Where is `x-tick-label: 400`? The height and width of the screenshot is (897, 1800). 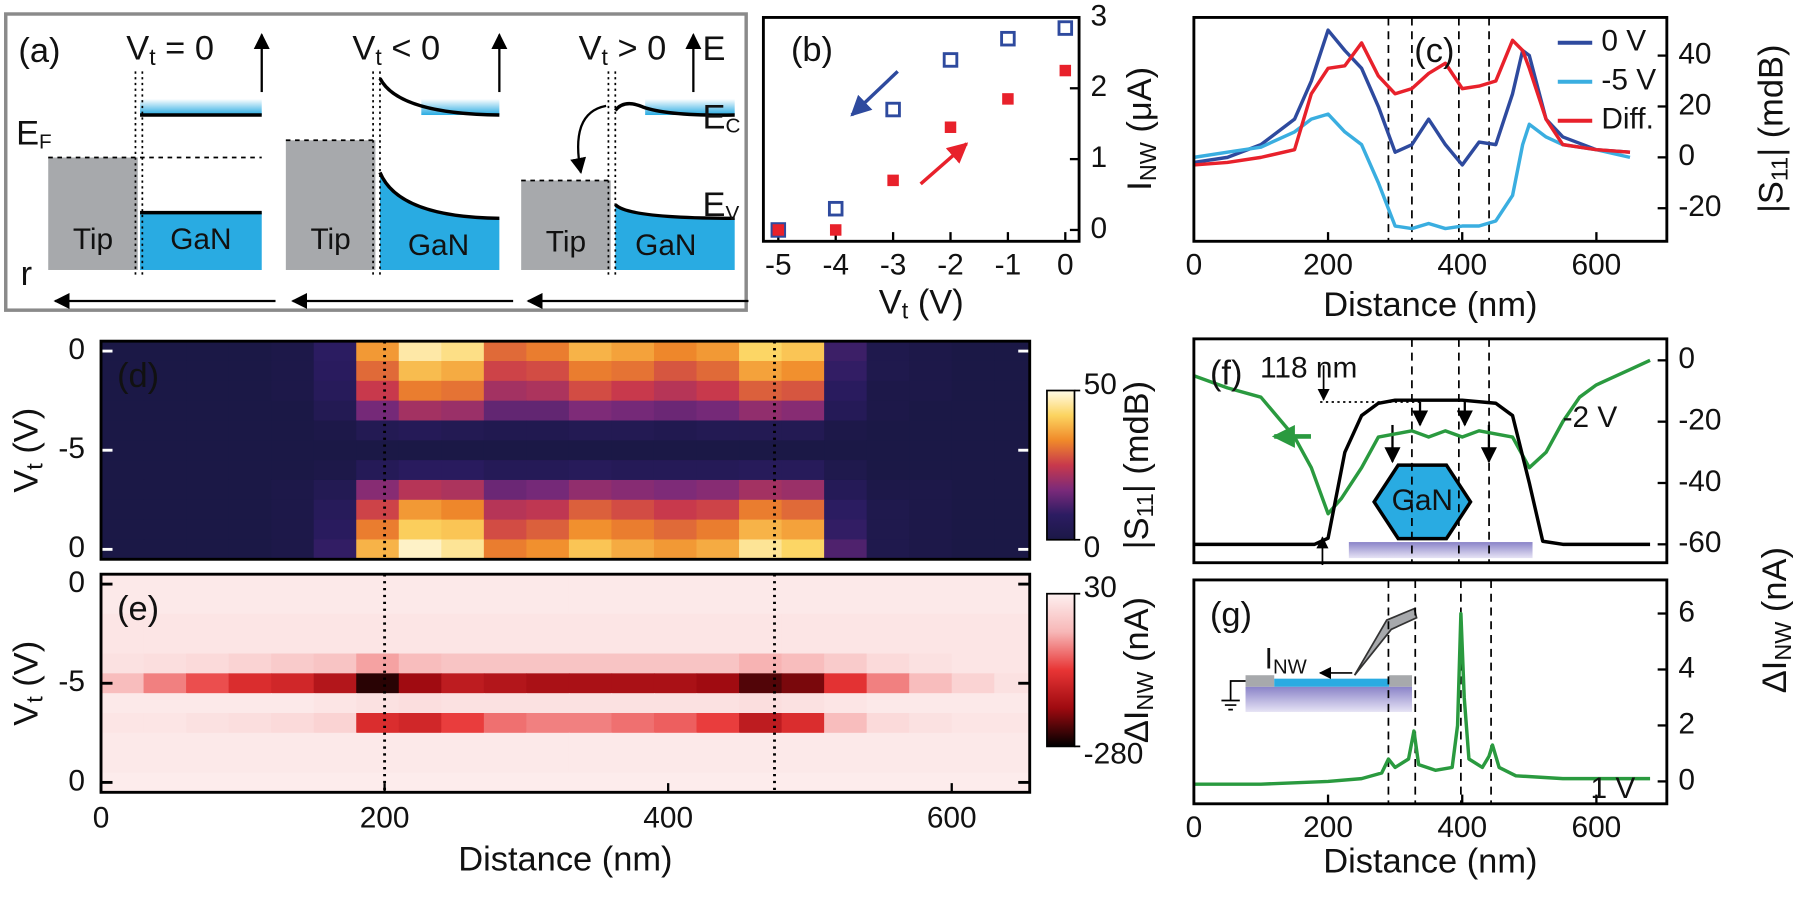
x-tick-label: 400 is located at coordinates (668, 818).